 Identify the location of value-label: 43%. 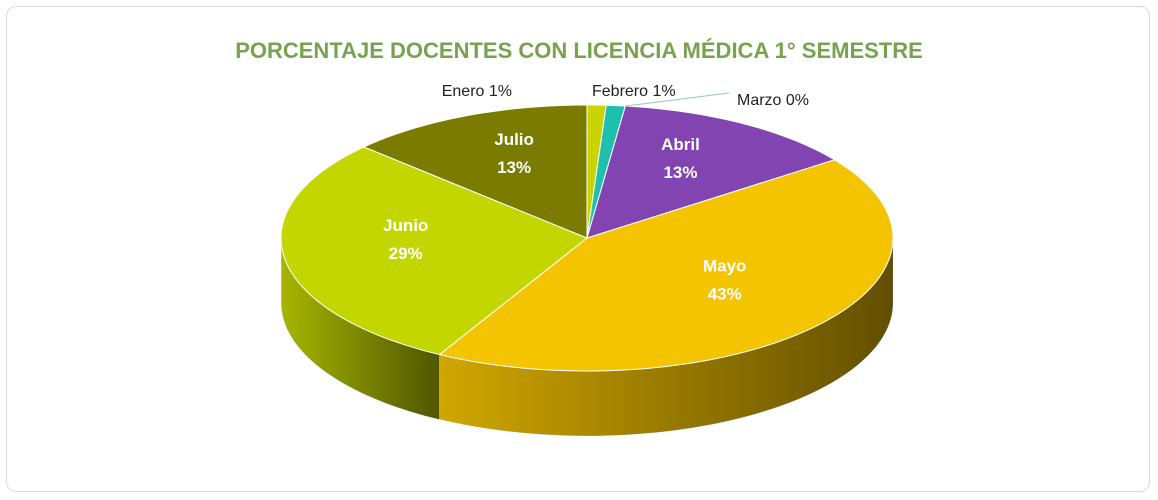
(725, 293).